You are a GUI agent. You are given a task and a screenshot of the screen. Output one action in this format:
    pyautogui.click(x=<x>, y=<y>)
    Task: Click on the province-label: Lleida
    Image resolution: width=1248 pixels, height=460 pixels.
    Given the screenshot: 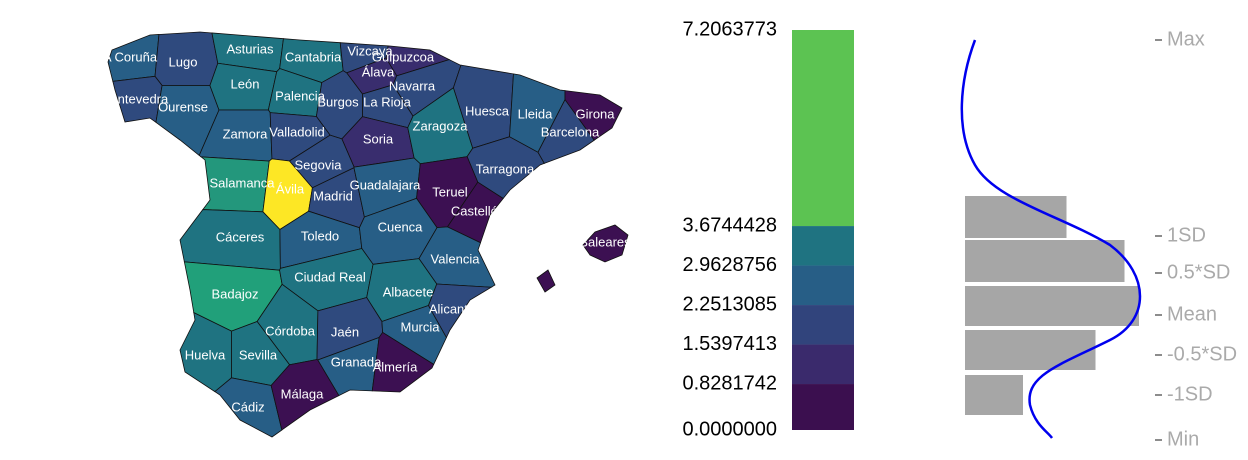 What is the action you would take?
    pyautogui.click(x=535, y=113)
    